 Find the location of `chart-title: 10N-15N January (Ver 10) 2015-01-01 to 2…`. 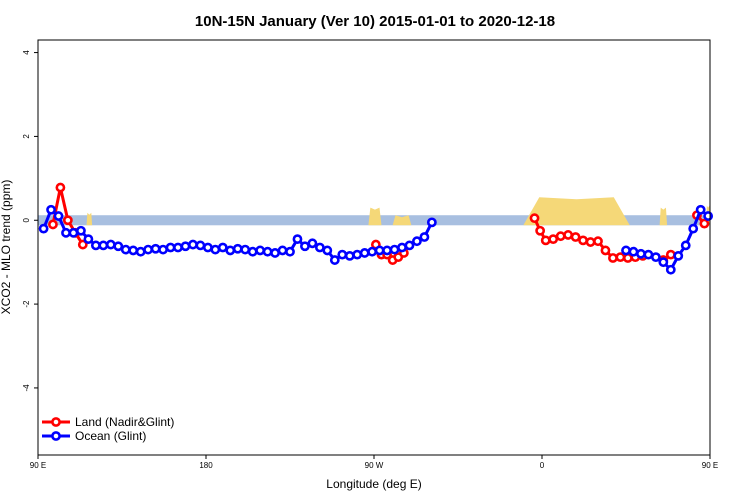

chart-title: 10N-15N January (Ver 10) 2015-01-01 to 2… is located at coordinates (375, 21).